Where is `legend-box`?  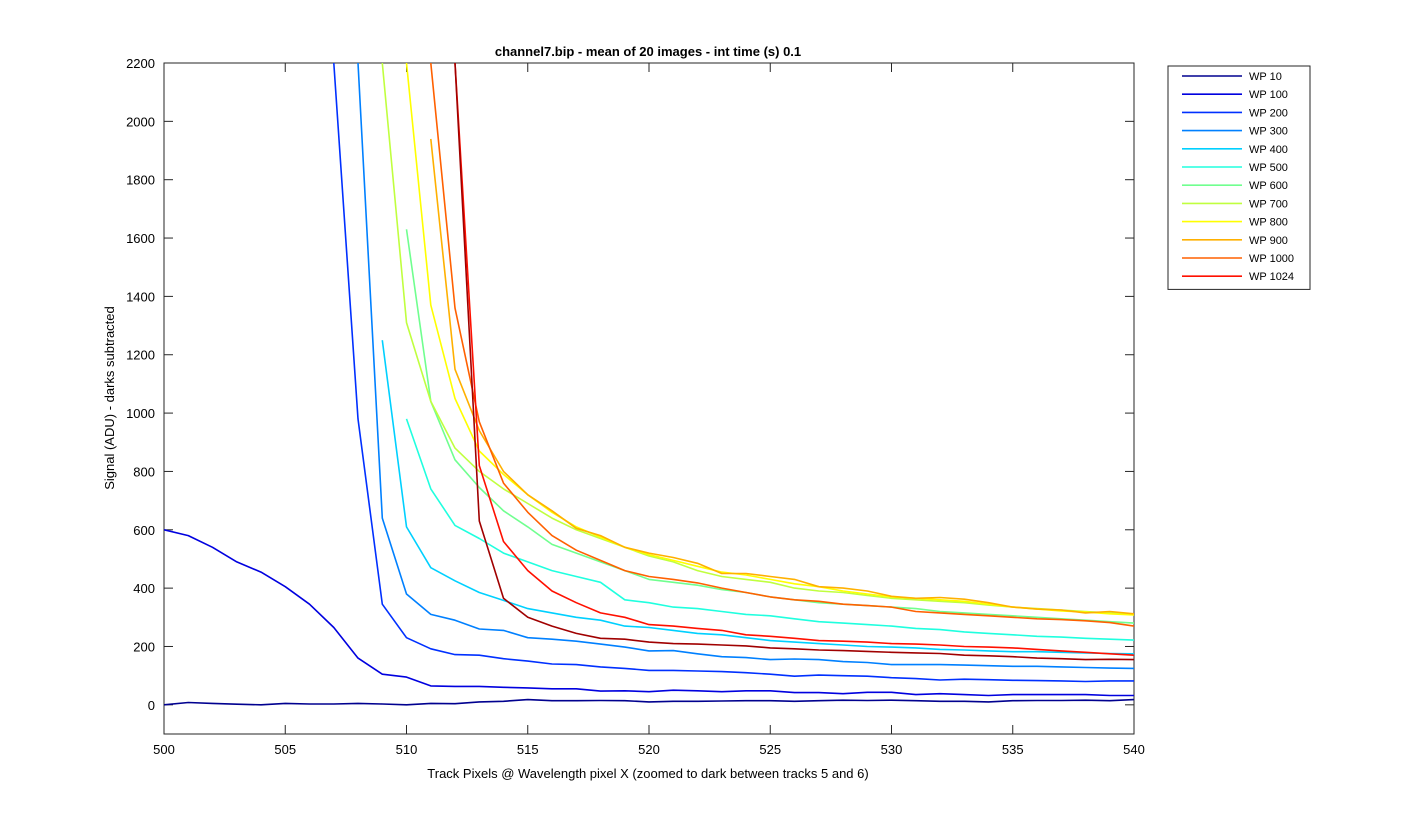 legend-box is located at coordinates (1239, 177).